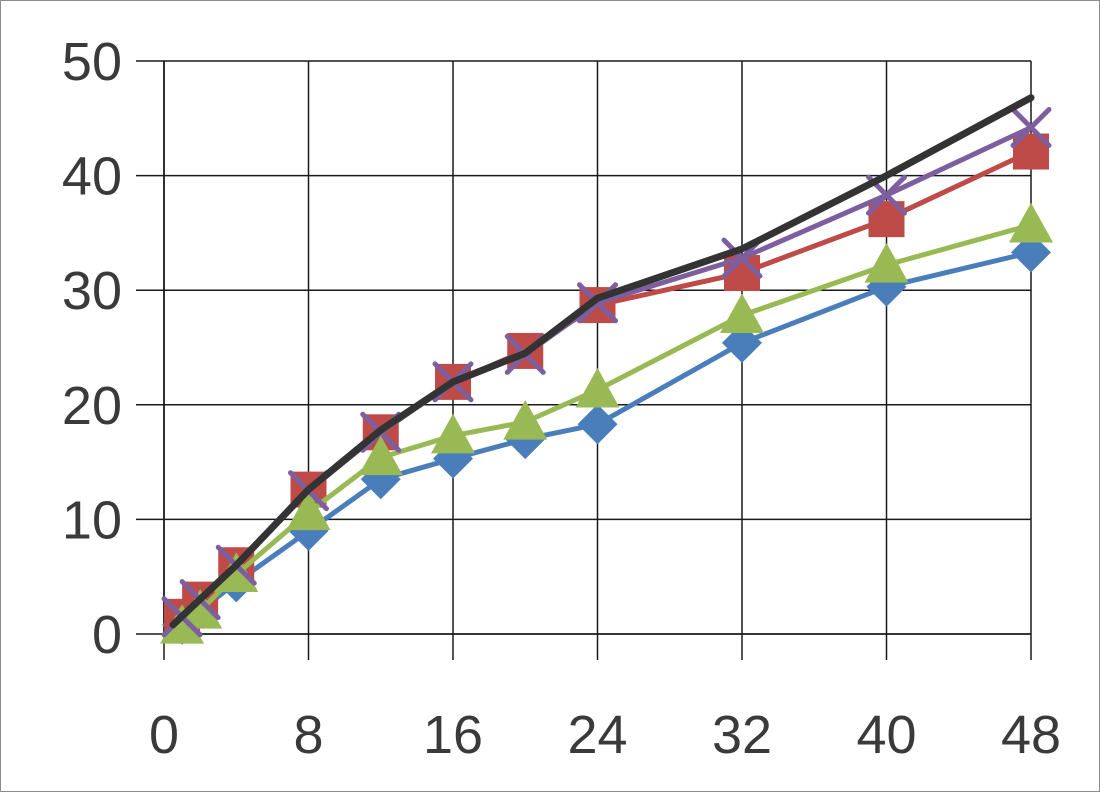 Image resolution: width=1100 pixels, height=793 pixels. What do you see at coordinates (107, 635) in the screenshot?
I see `y-tick-label: 0` at bounding box center [107, 635].